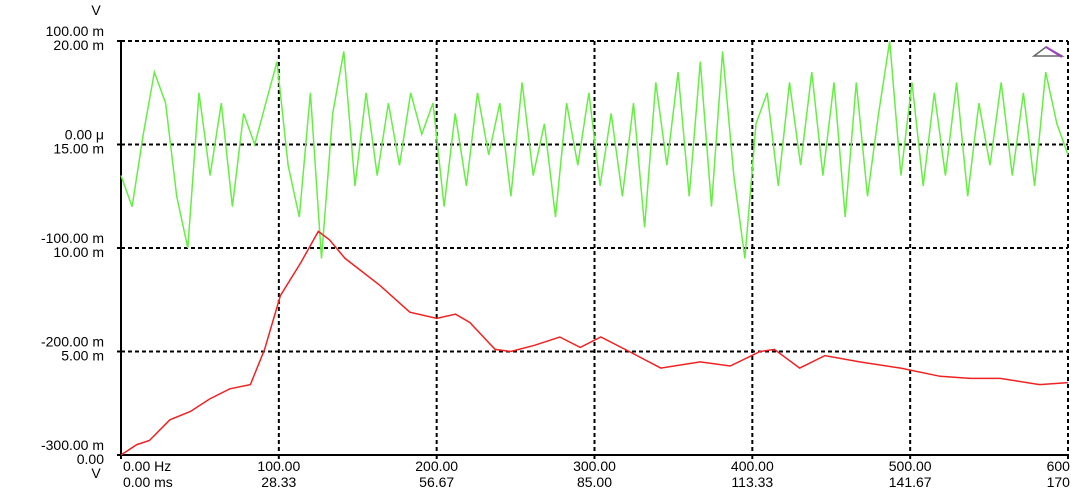  I want to click on y-tick-label: 100.00 m, so click(75, 31).